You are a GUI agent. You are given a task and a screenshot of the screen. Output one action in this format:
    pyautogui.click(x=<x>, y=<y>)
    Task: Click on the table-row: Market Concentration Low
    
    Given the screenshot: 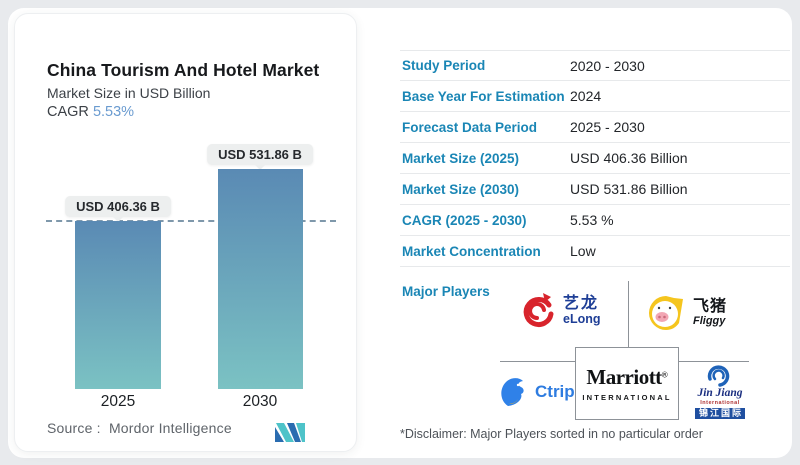 What is the action you would take?
    pyautogui.click(x=595, y=251)
    